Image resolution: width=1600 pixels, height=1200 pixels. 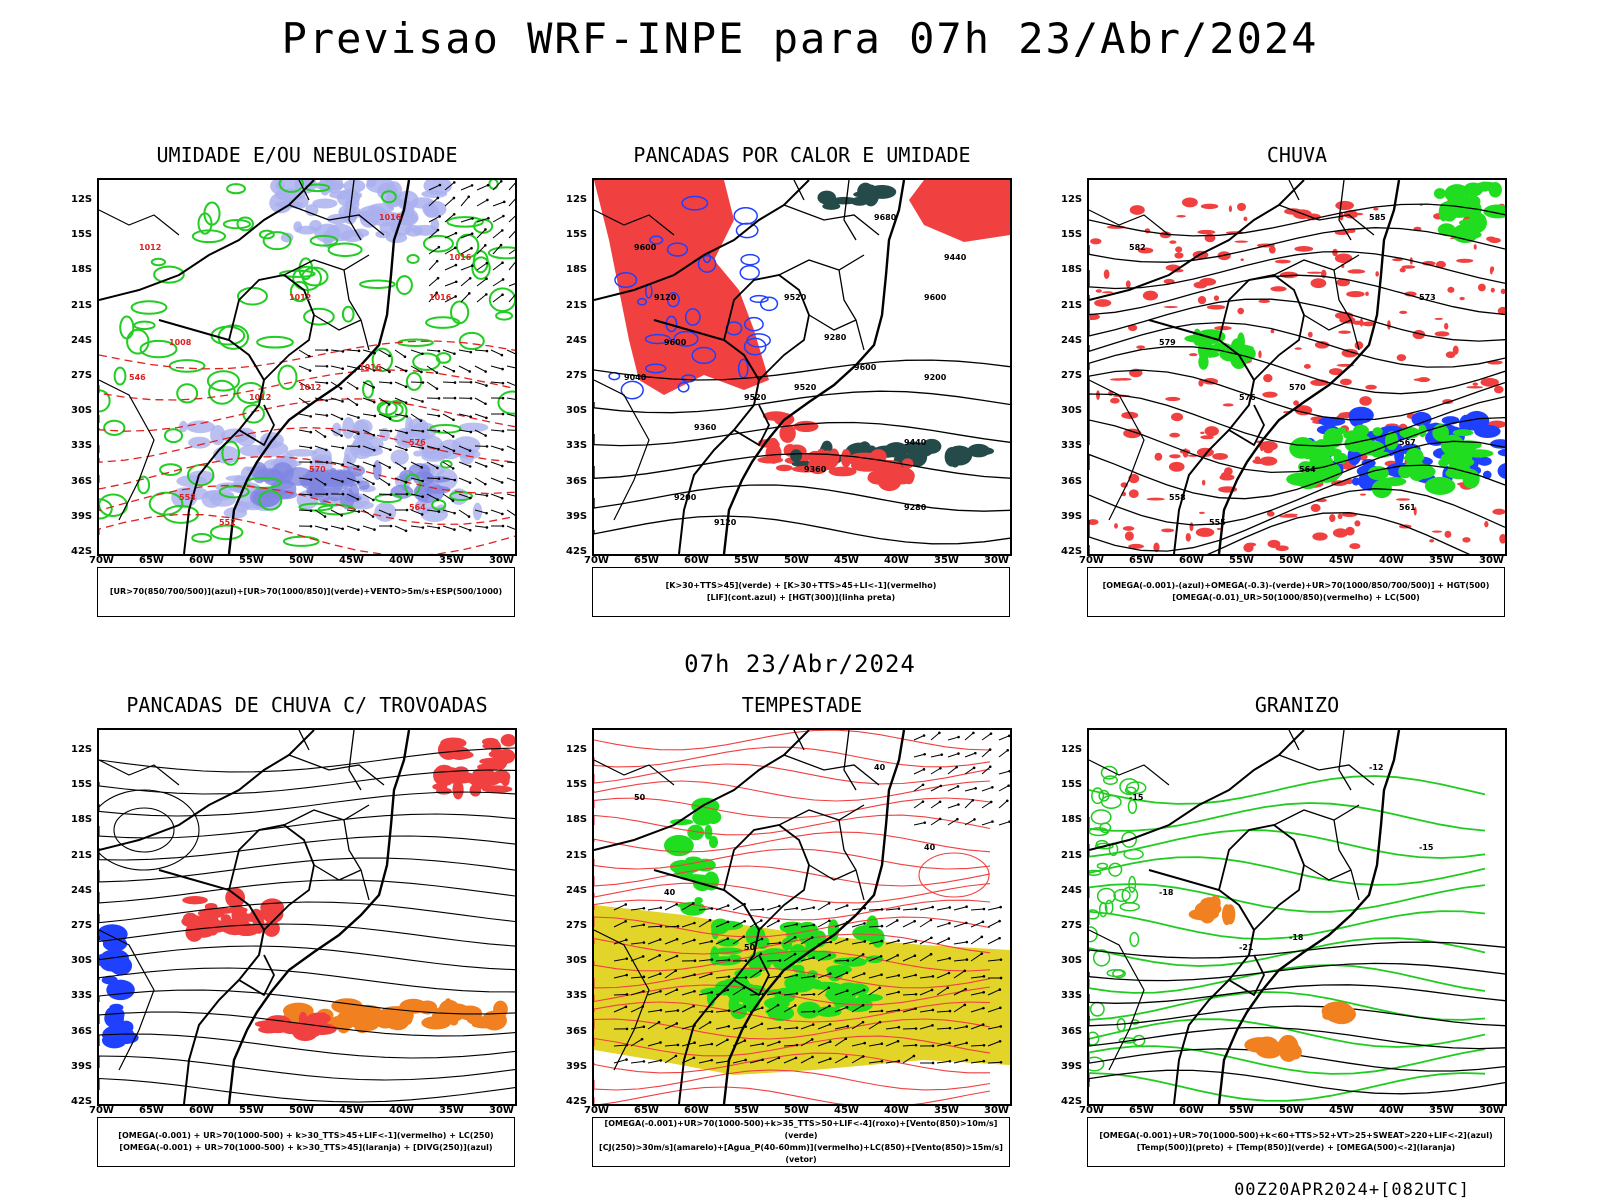 What do you see at coordinates (1246, 947) in the screenshot?
I see `contour-label: -21` at bounding box center [1246, 947].